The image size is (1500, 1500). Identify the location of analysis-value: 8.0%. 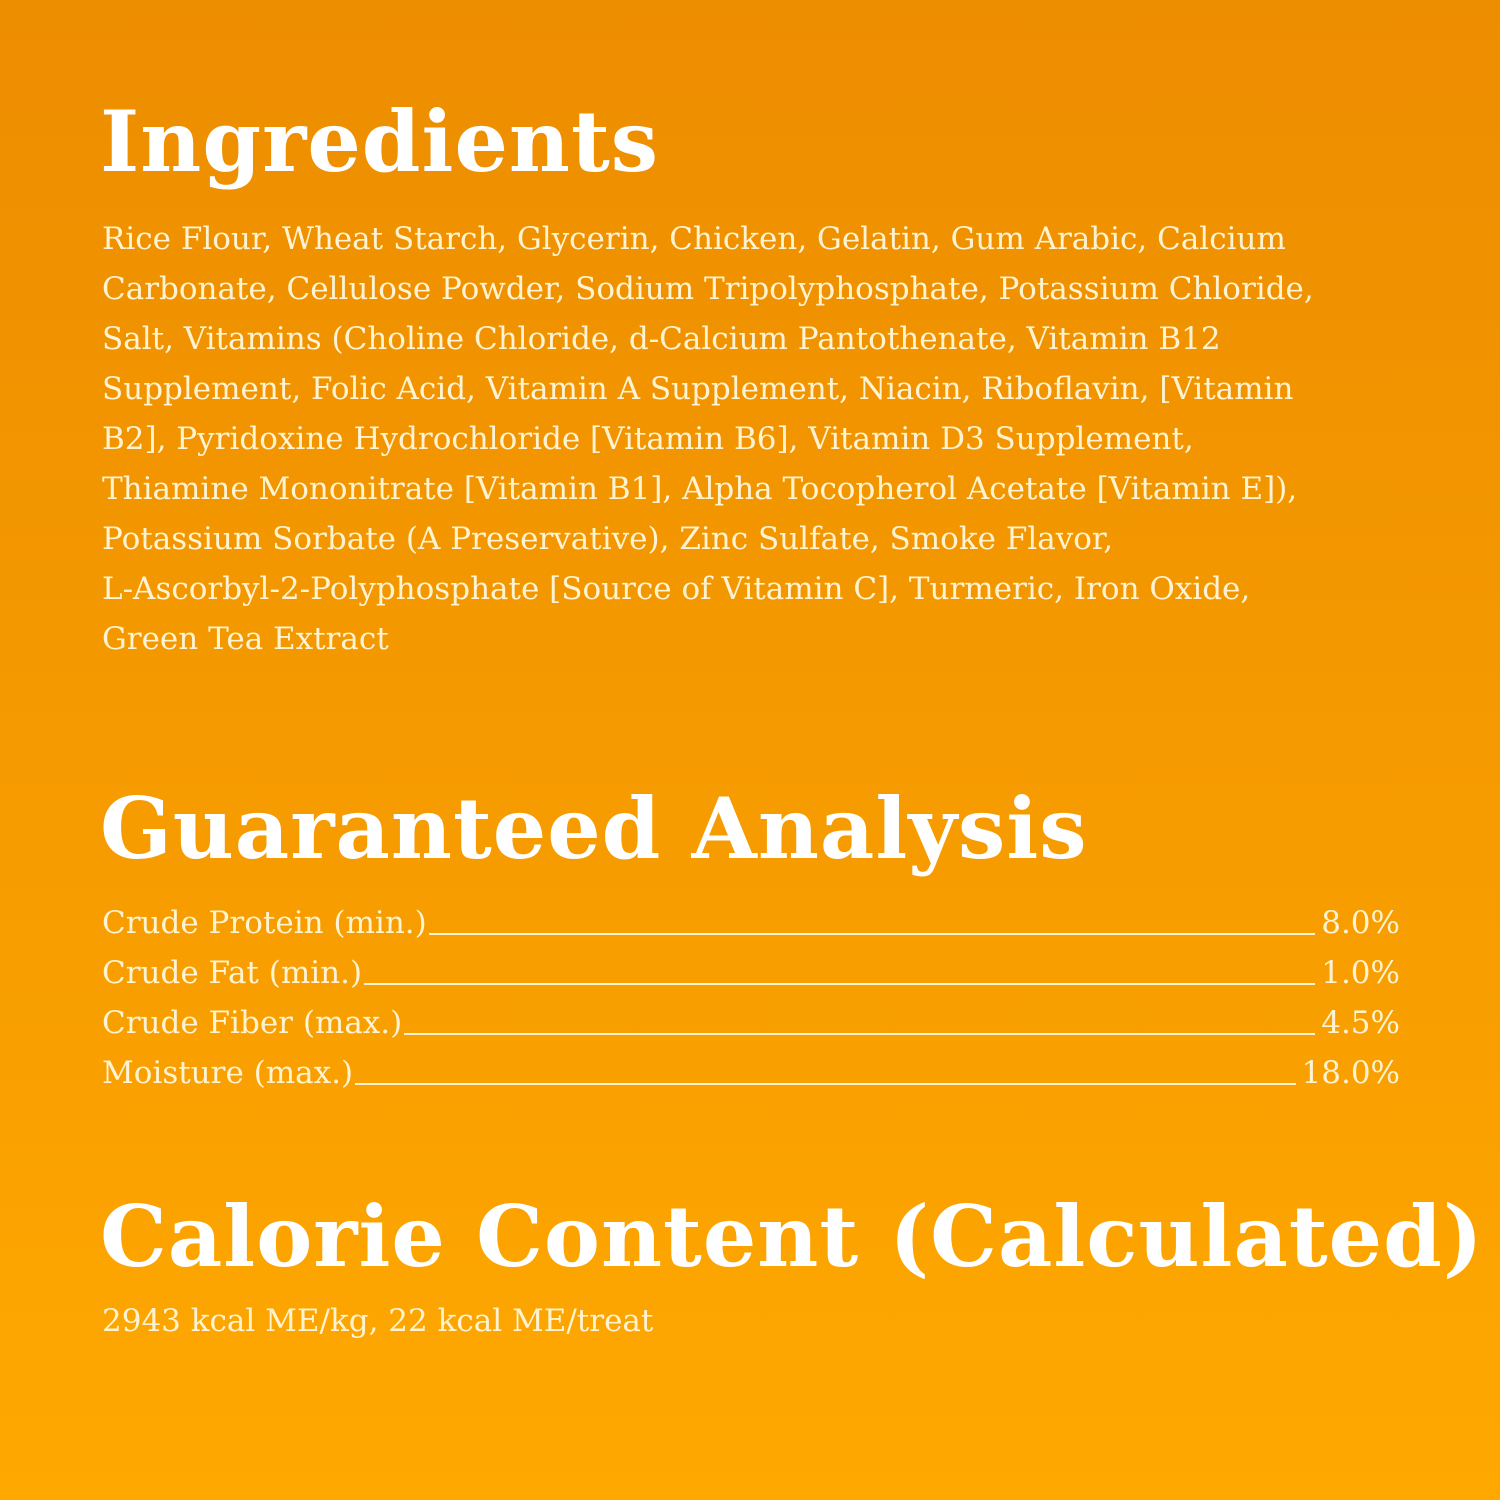
(1360, 923).